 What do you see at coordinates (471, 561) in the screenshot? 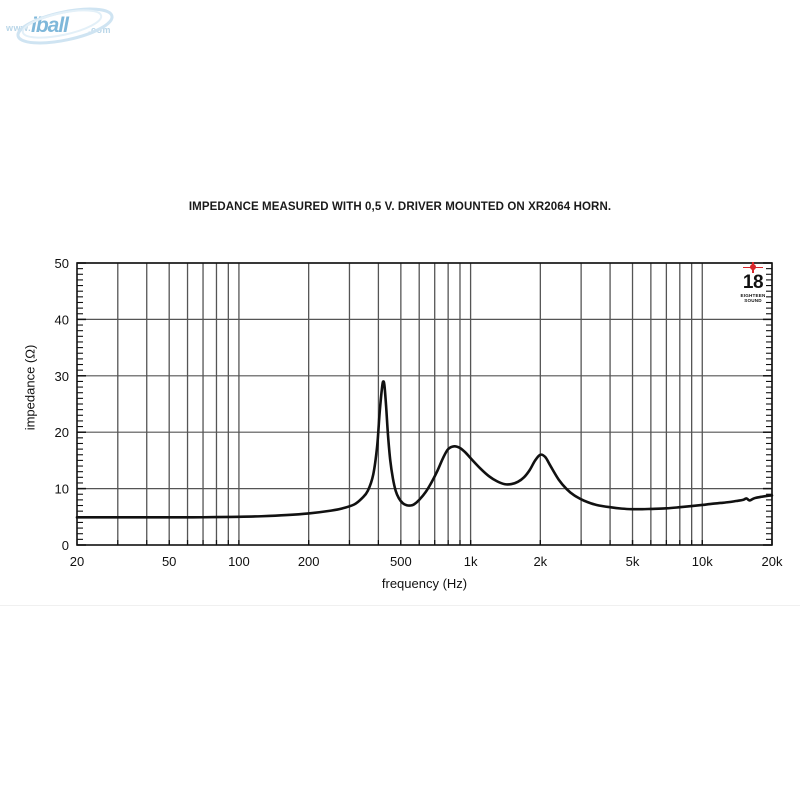
I see `svg-text: 1k` at bounding box center [471, 561].